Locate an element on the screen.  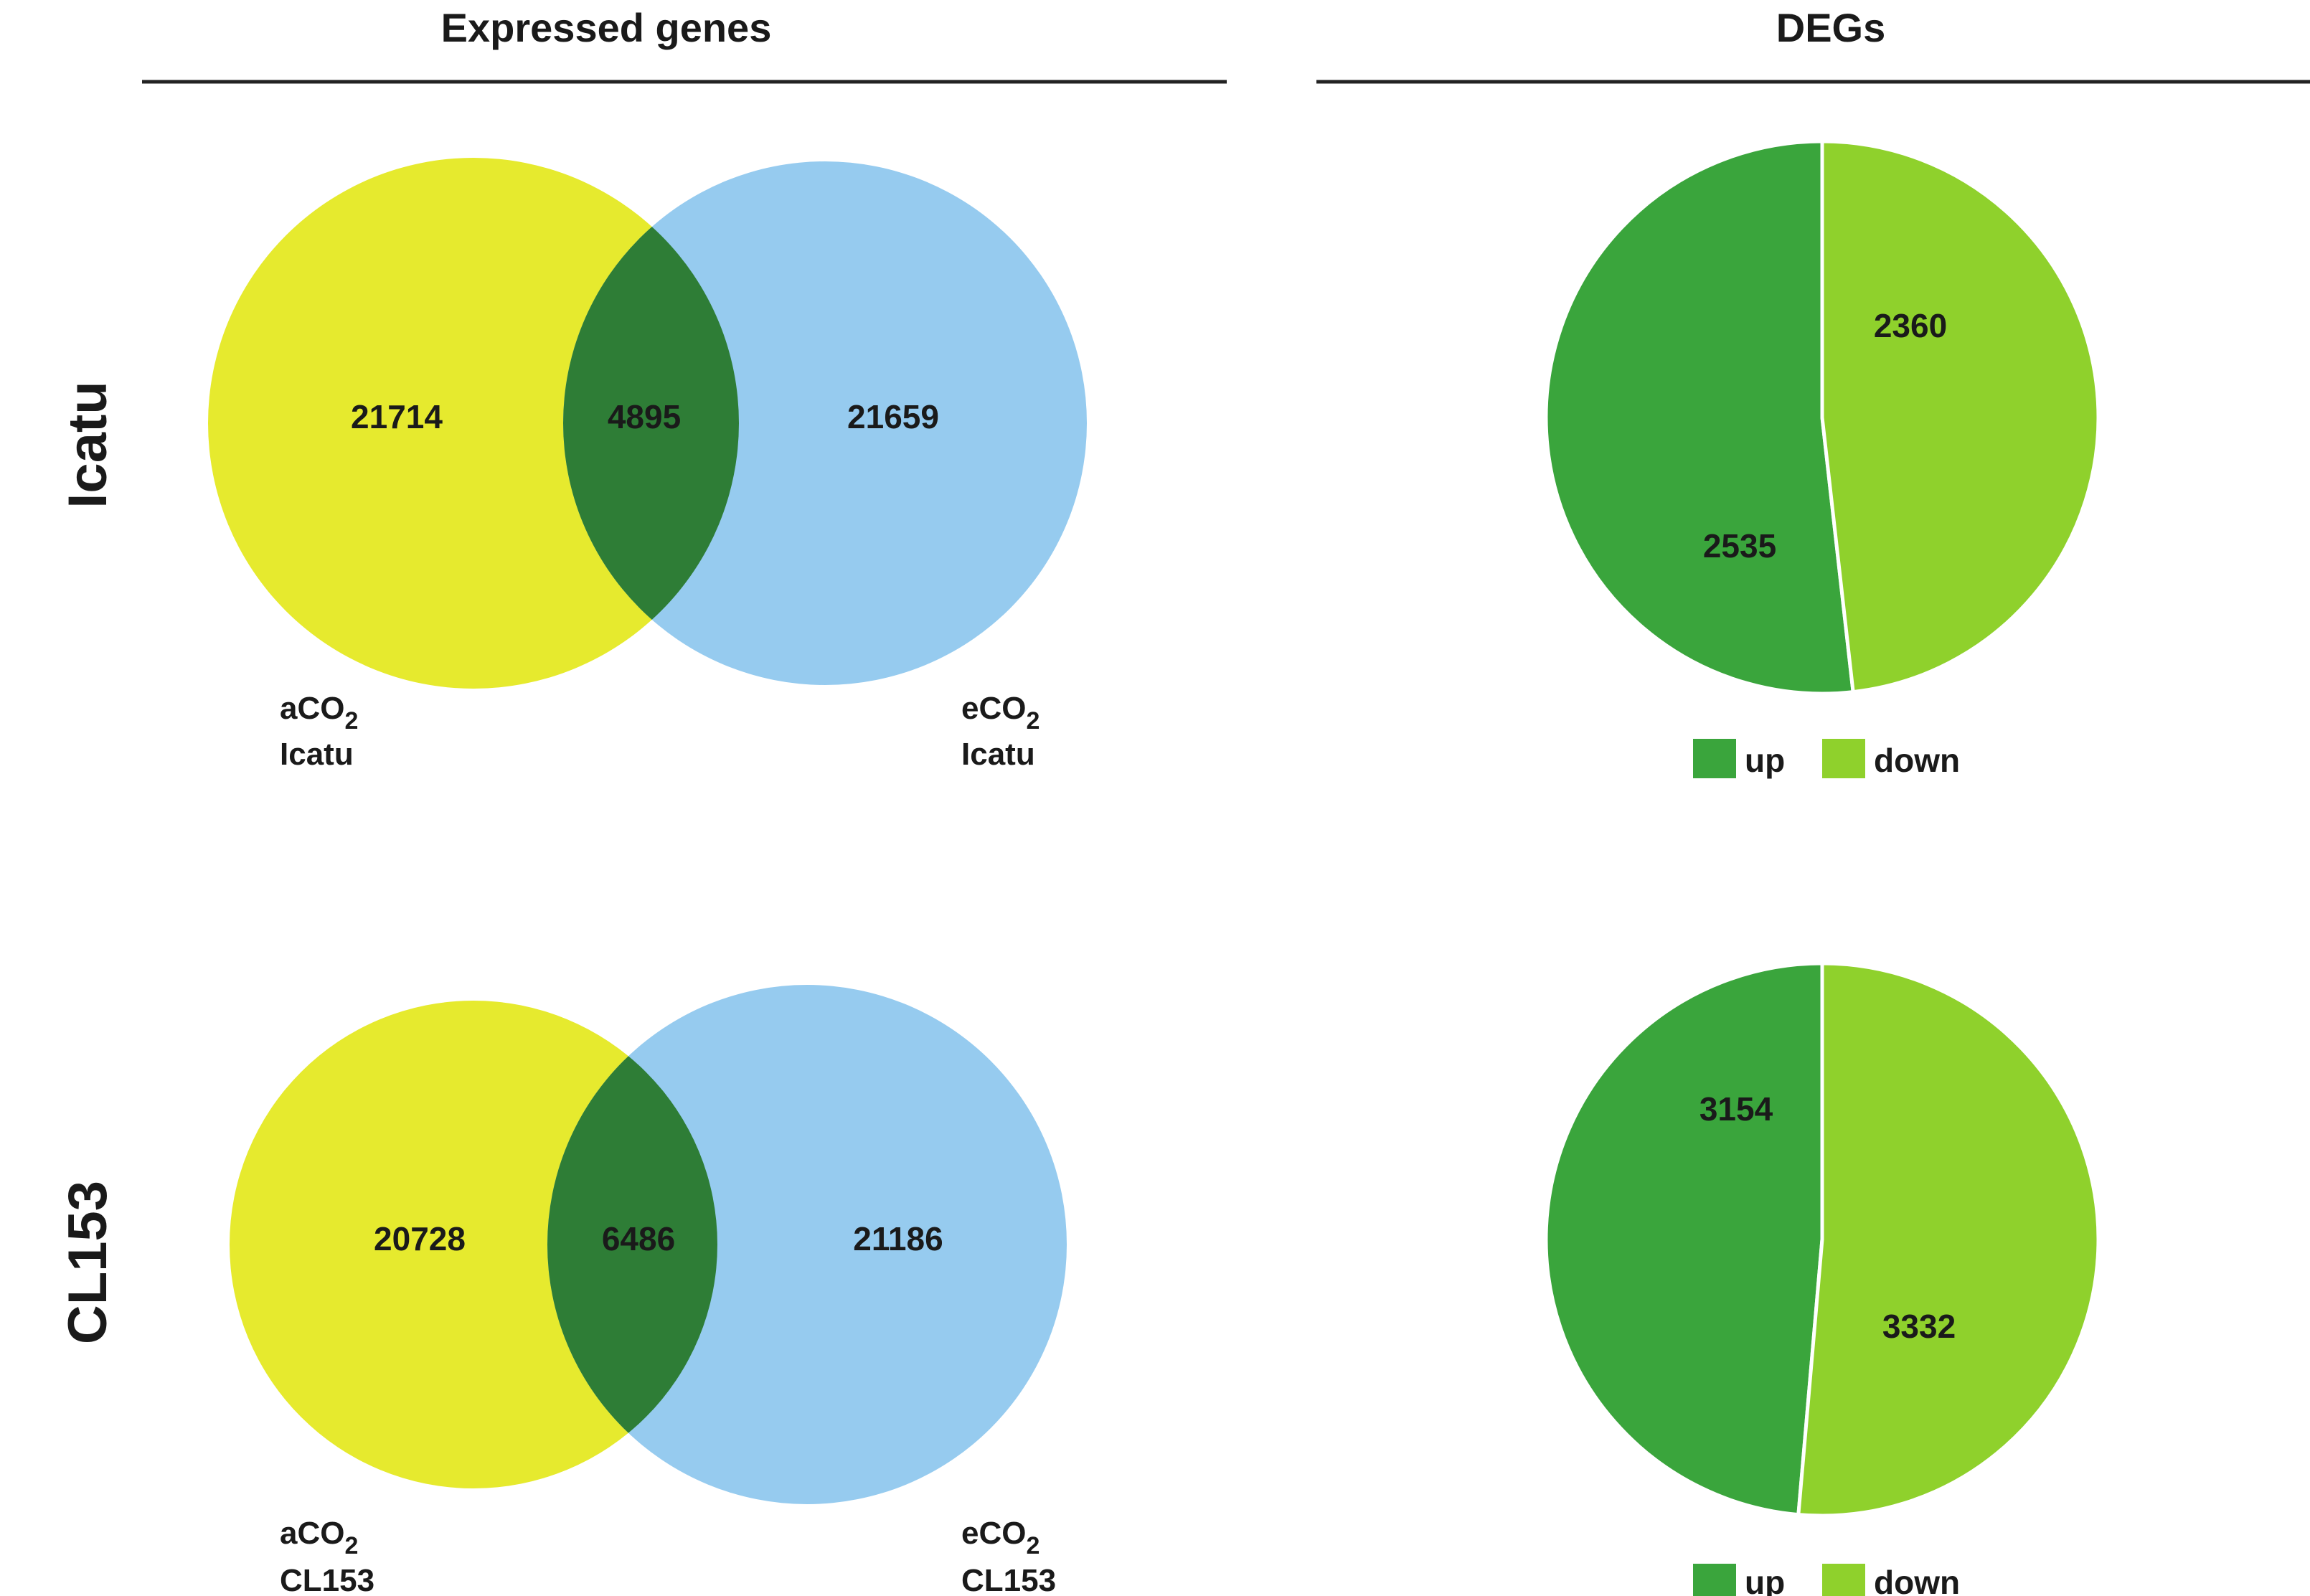
venn-set-sub-aco2-cl153: CL153 is located at coordinates (327, 1579).